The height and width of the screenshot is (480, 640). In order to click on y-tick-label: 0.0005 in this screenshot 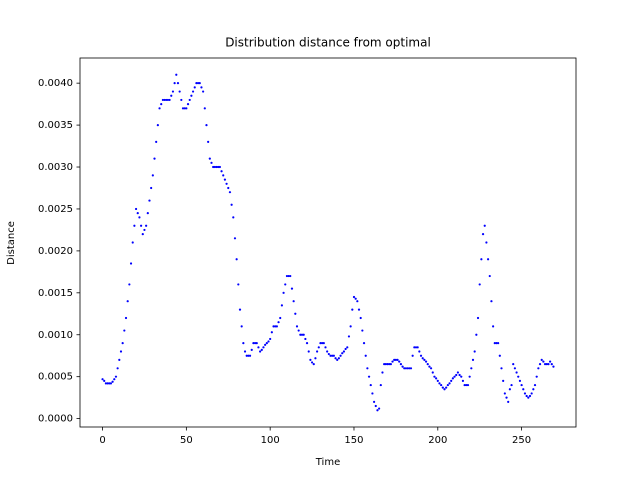, I will do `click(55, 377)`.